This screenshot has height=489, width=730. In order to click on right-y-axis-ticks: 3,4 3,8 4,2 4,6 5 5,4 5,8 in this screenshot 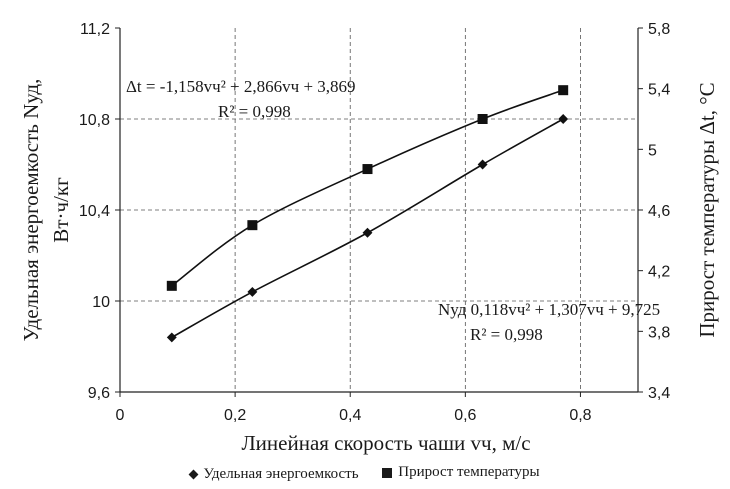, I will do `click(654, 211)`.